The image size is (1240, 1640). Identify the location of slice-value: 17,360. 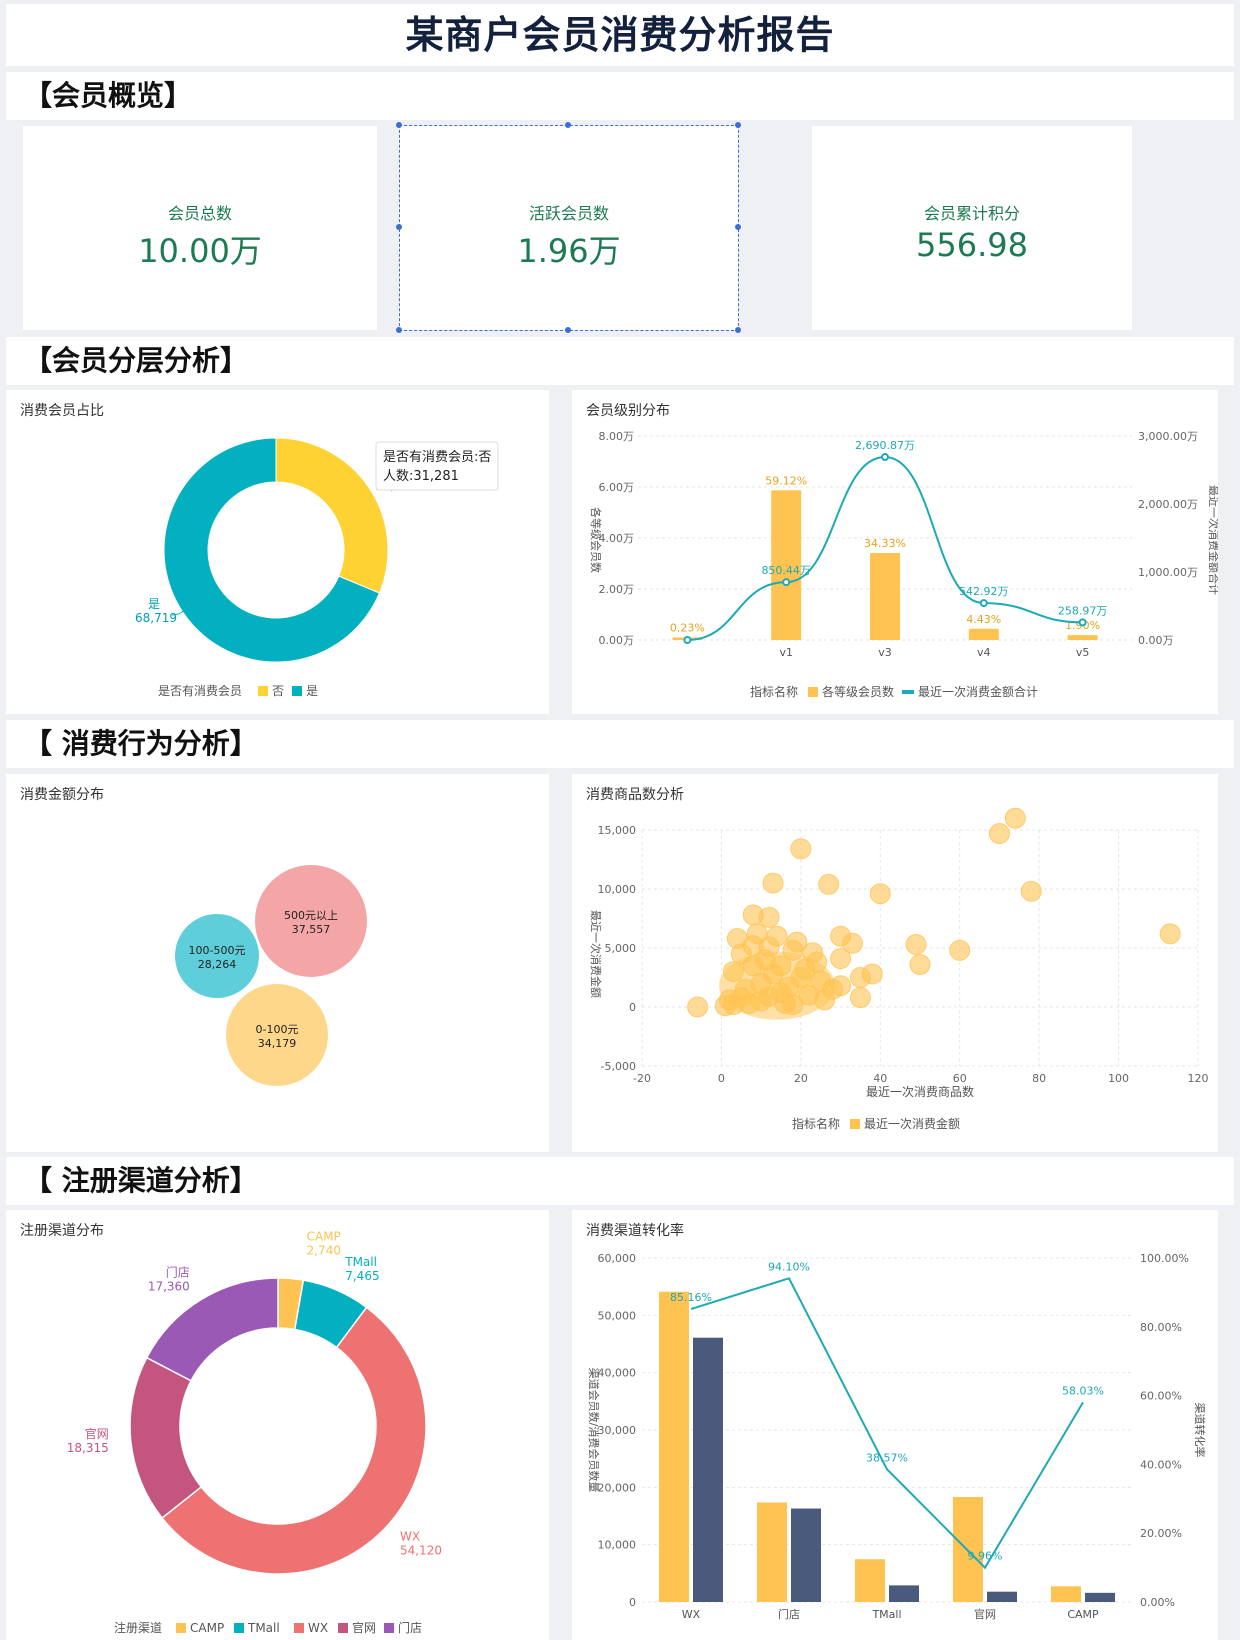
(169, 1287).